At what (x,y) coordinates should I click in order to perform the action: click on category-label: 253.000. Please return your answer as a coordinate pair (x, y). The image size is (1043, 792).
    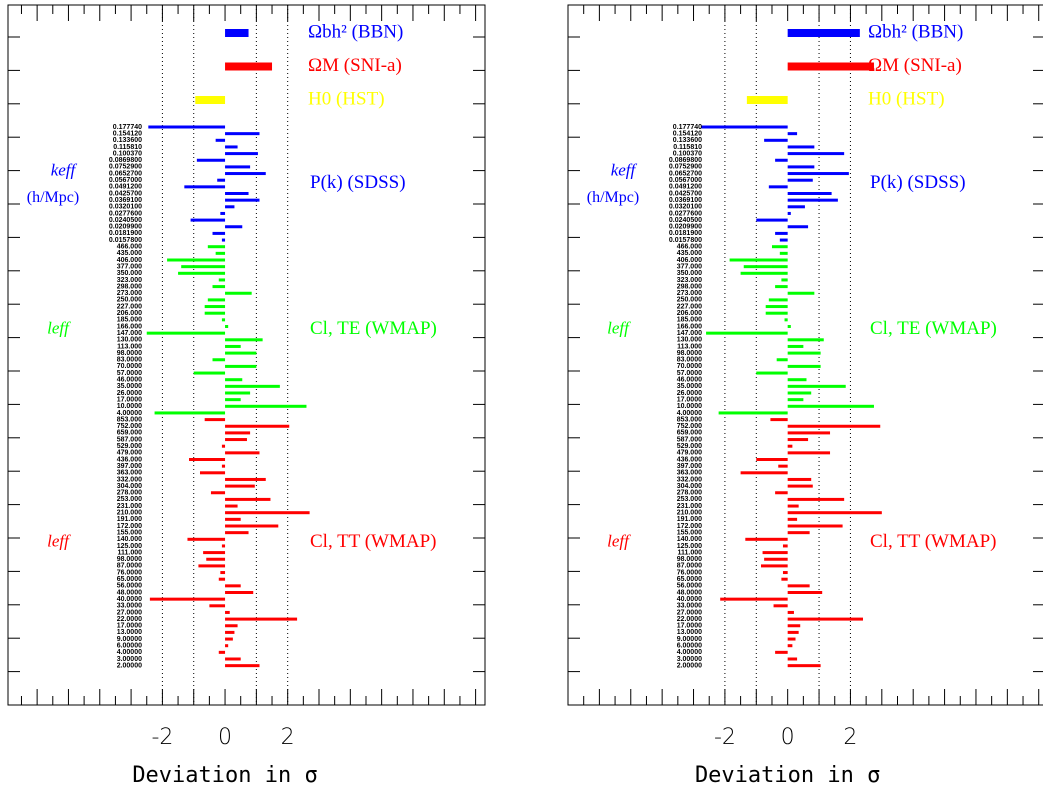
    Looking at the image, I should click on (689, 499).